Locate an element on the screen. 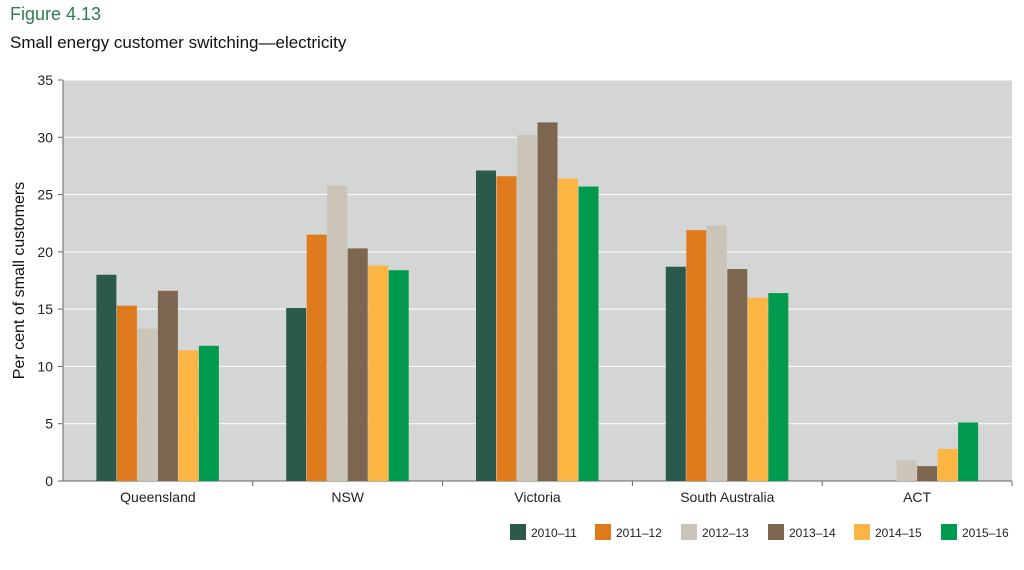  y-tick-label: 25 is located at coordinates (45, 195).